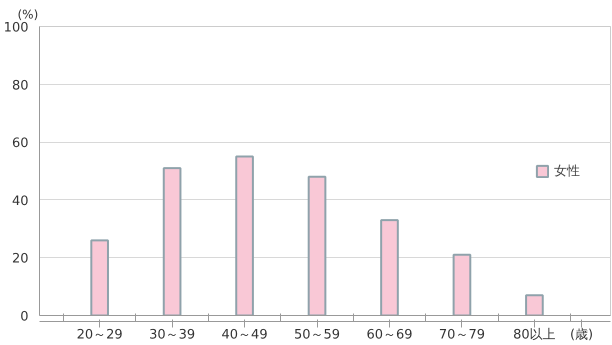  I want to click on x-axis-title: (歳), so click(582, 335).